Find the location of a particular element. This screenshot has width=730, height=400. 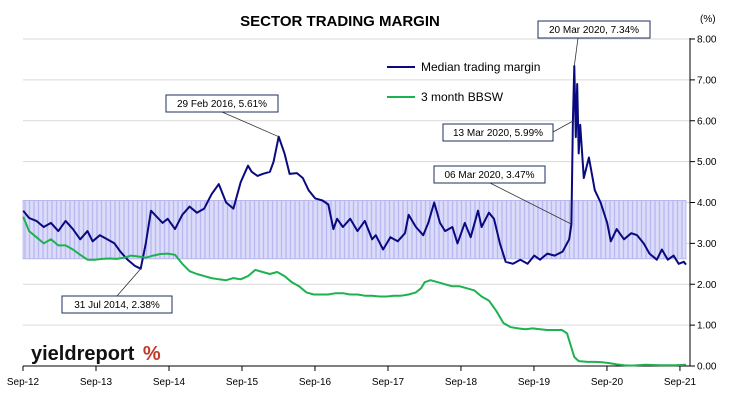

annotation-callout: 31 Jul 2014, 2.38% is located at coordinates (117, 291).